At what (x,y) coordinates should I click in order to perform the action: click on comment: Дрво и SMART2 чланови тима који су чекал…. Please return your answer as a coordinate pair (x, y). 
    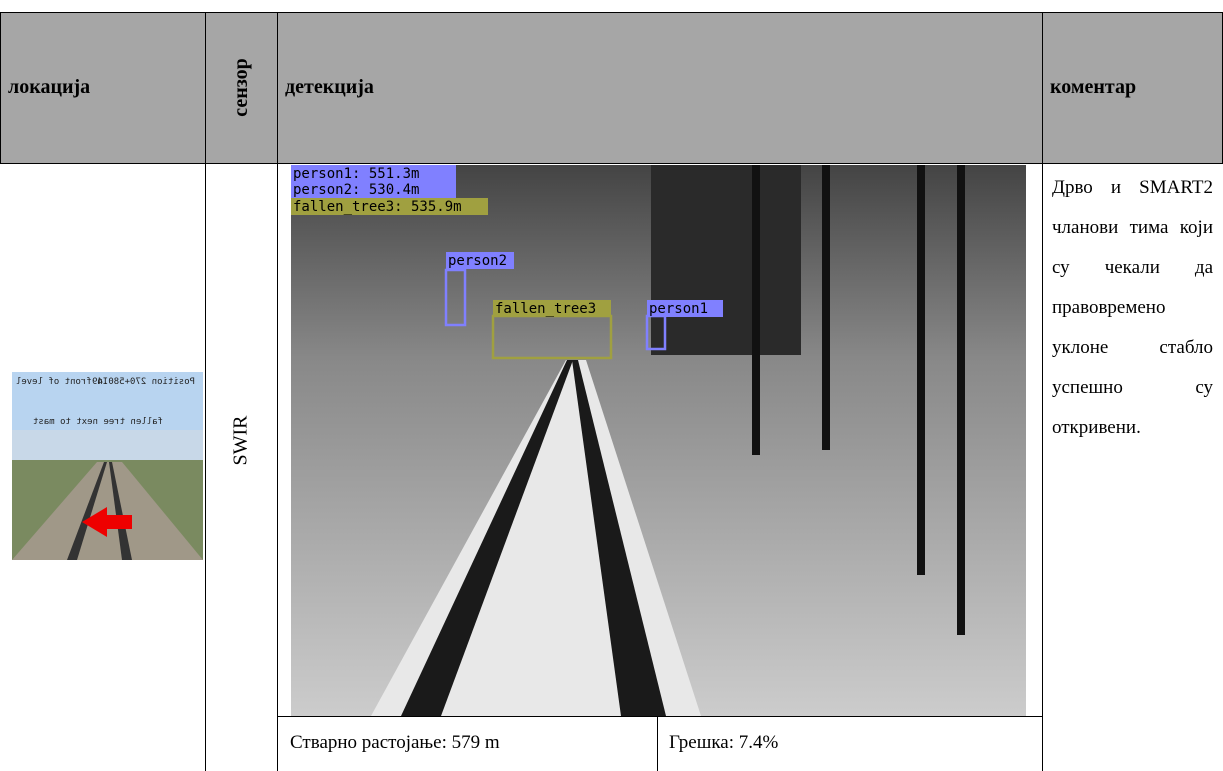
    Looking at the image, I should click on (1132, 307).